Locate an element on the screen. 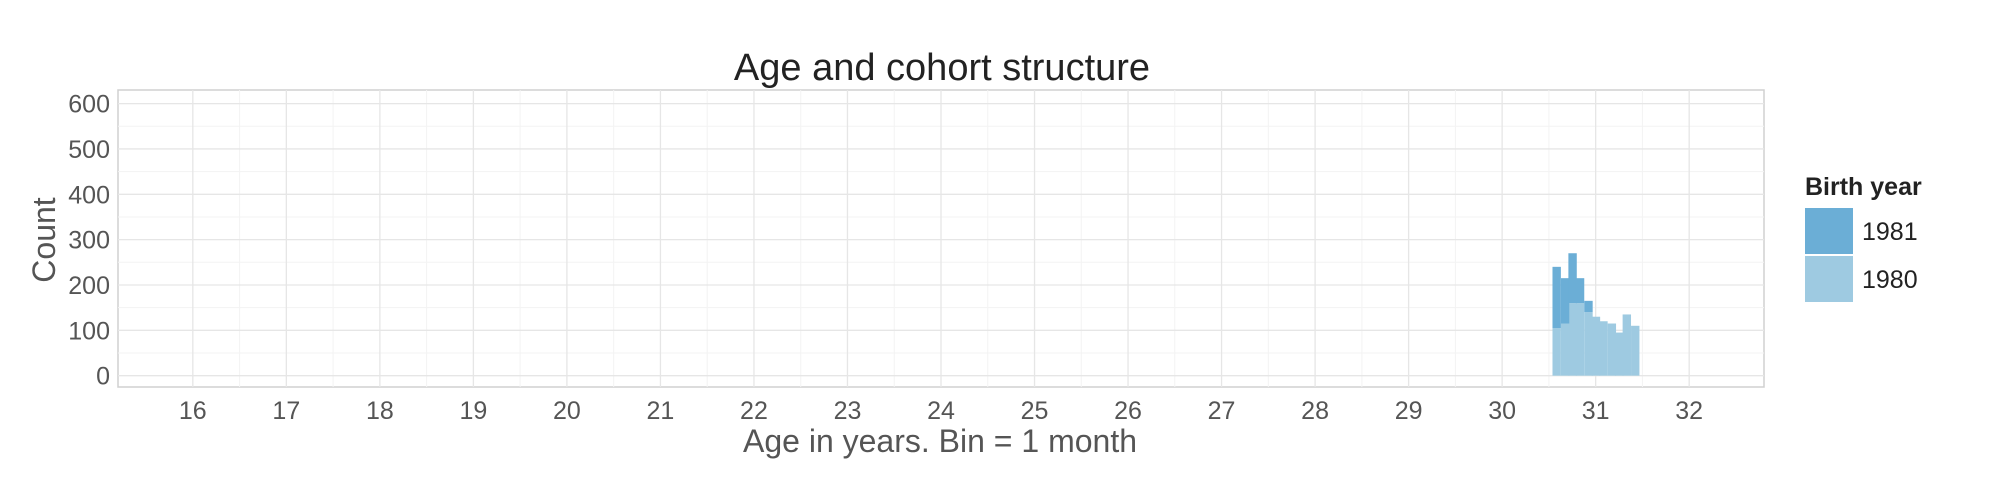 This screenshot has height=480, width=2000. y-tick-label: 600 is located at coordinates (89, 105).